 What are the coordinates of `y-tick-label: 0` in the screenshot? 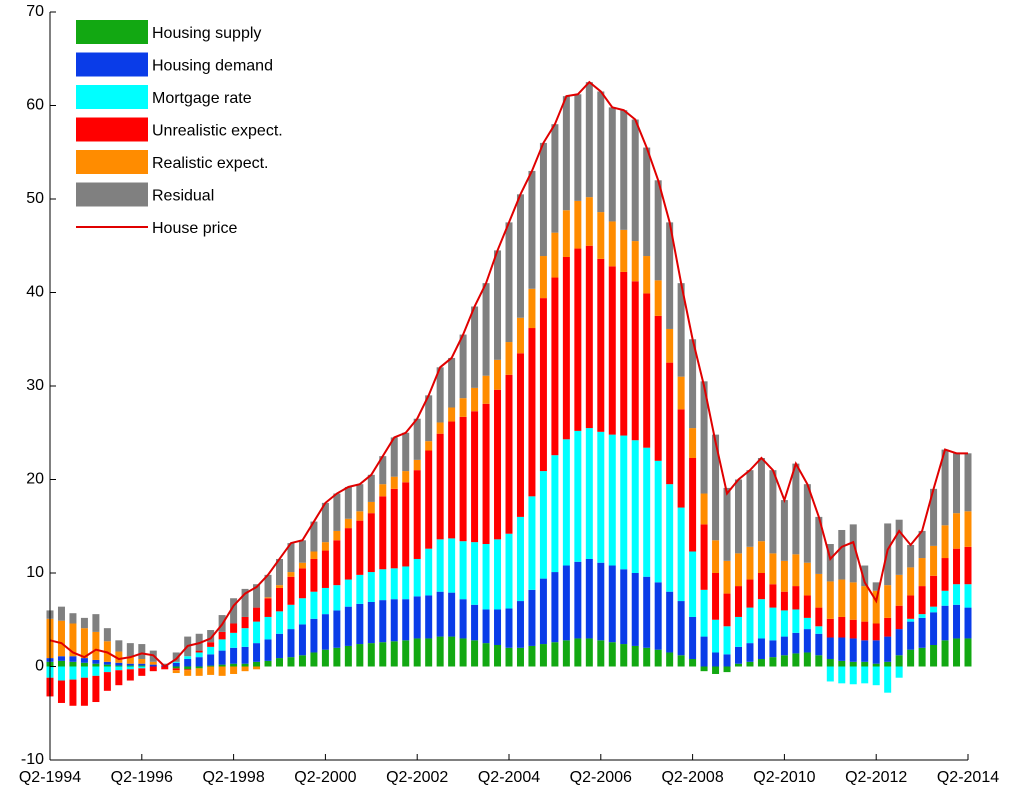 It's located at (39, 666).